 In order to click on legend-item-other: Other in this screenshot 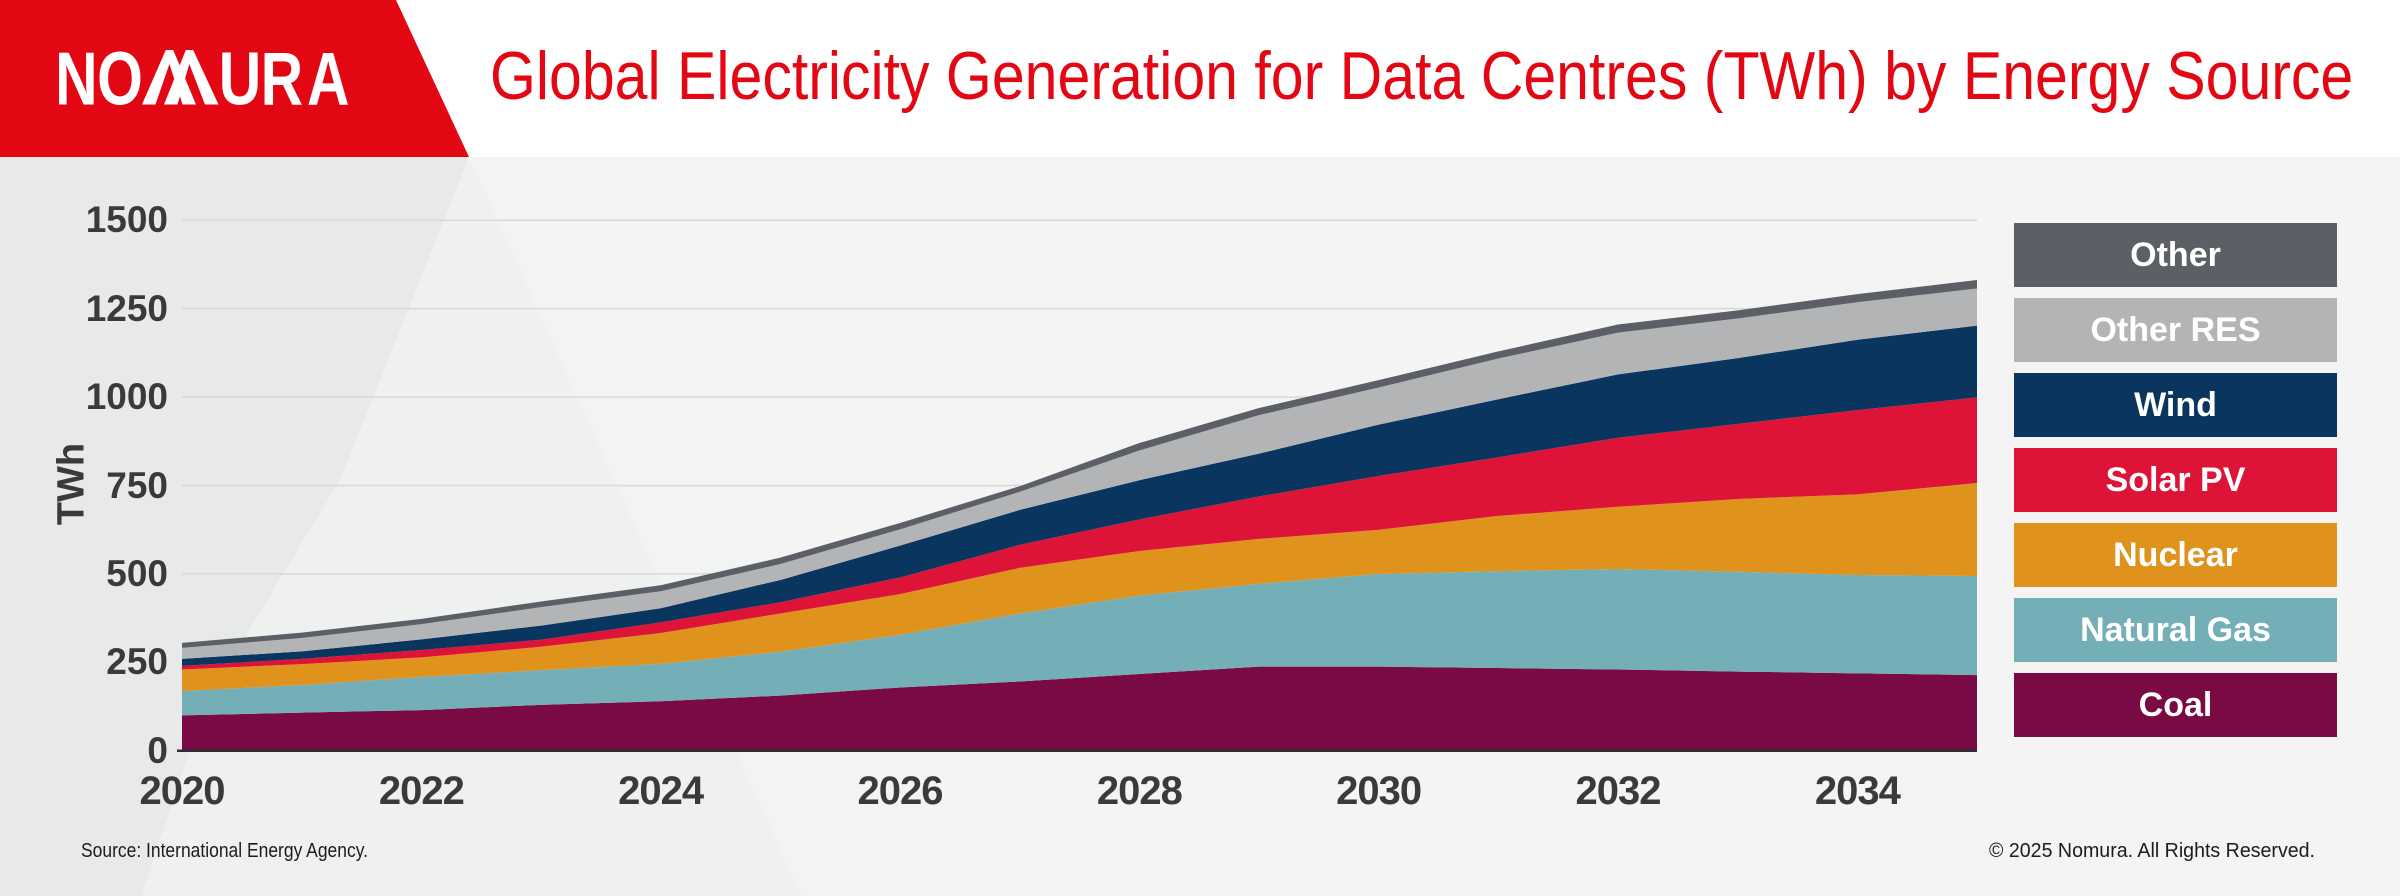, I will do `click(2175, 255)`.